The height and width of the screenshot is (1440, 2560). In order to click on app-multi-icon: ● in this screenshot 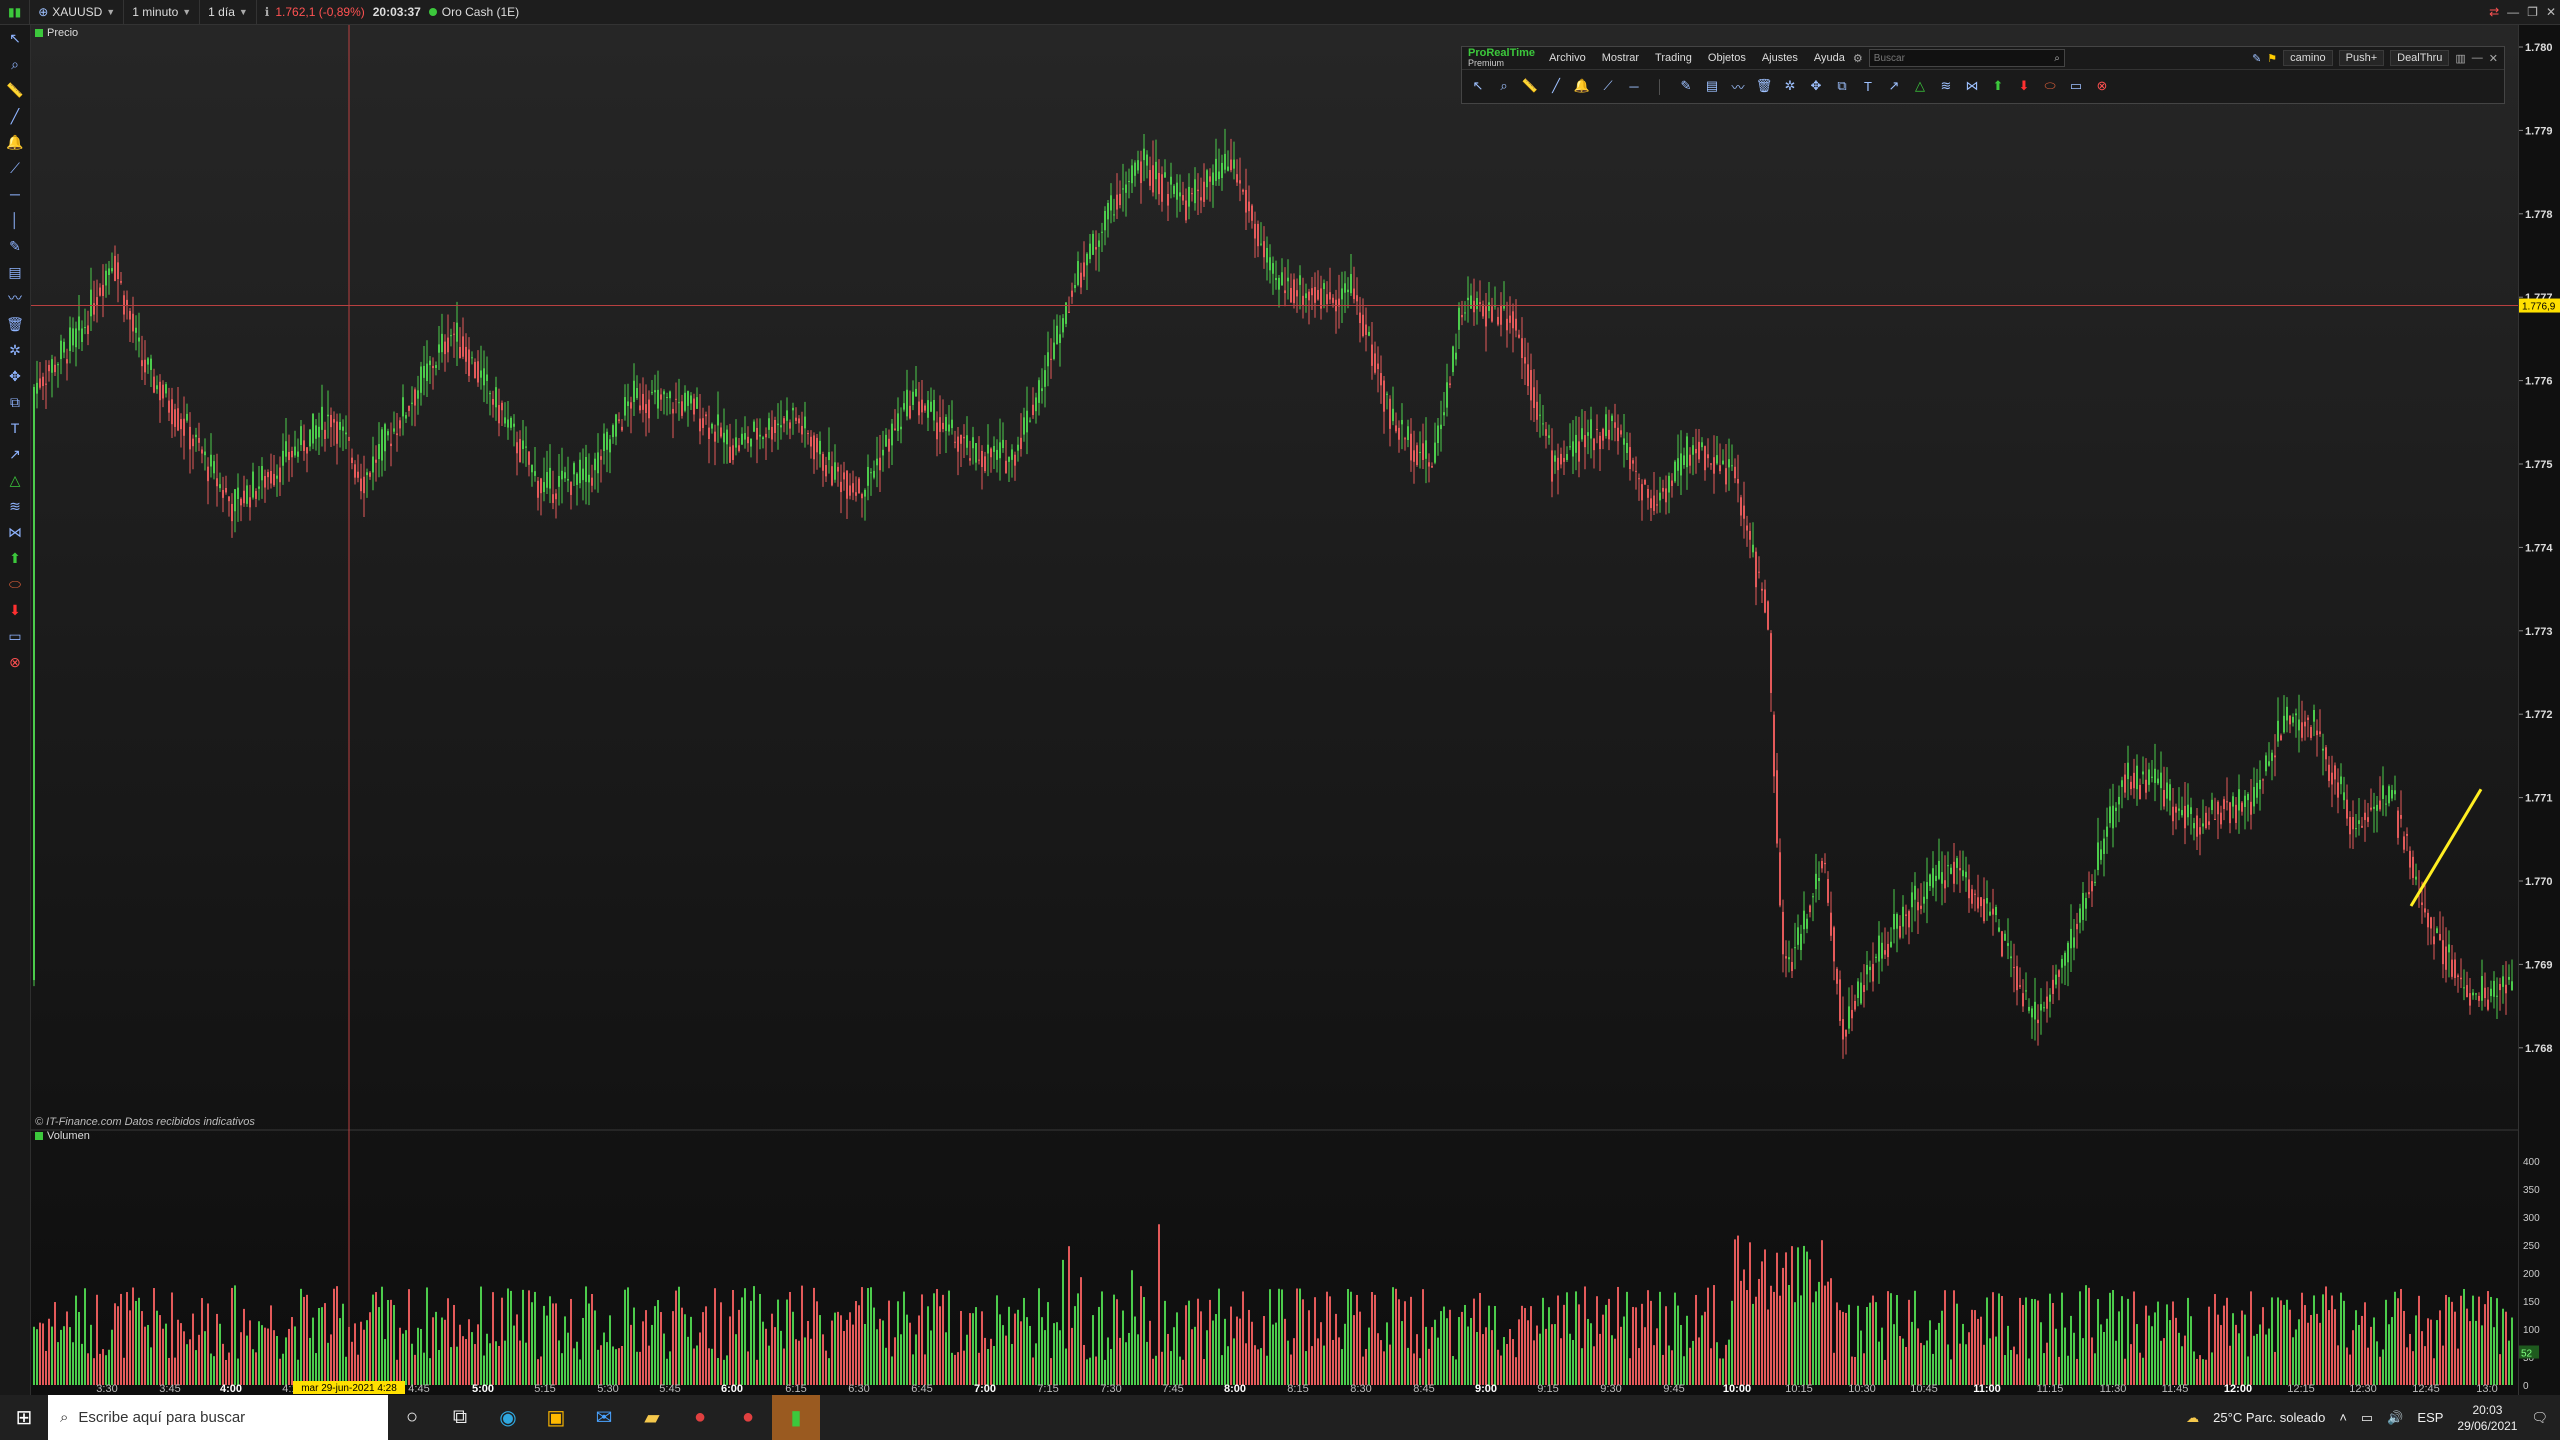, I will do `click(748, 1417)`.